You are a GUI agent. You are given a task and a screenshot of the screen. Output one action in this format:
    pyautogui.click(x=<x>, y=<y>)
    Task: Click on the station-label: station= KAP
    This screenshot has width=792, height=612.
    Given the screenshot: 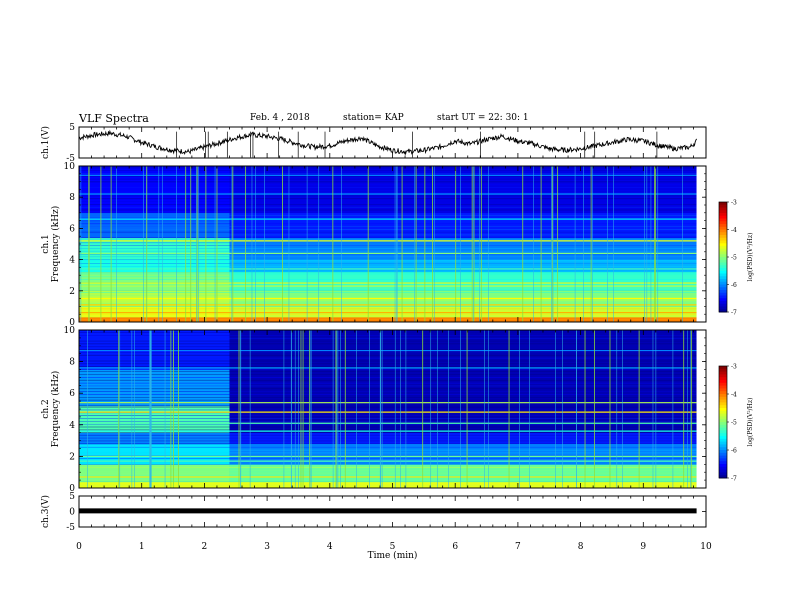 What is the action you would take?
    pyautogui.click(x=373, y=118)
    